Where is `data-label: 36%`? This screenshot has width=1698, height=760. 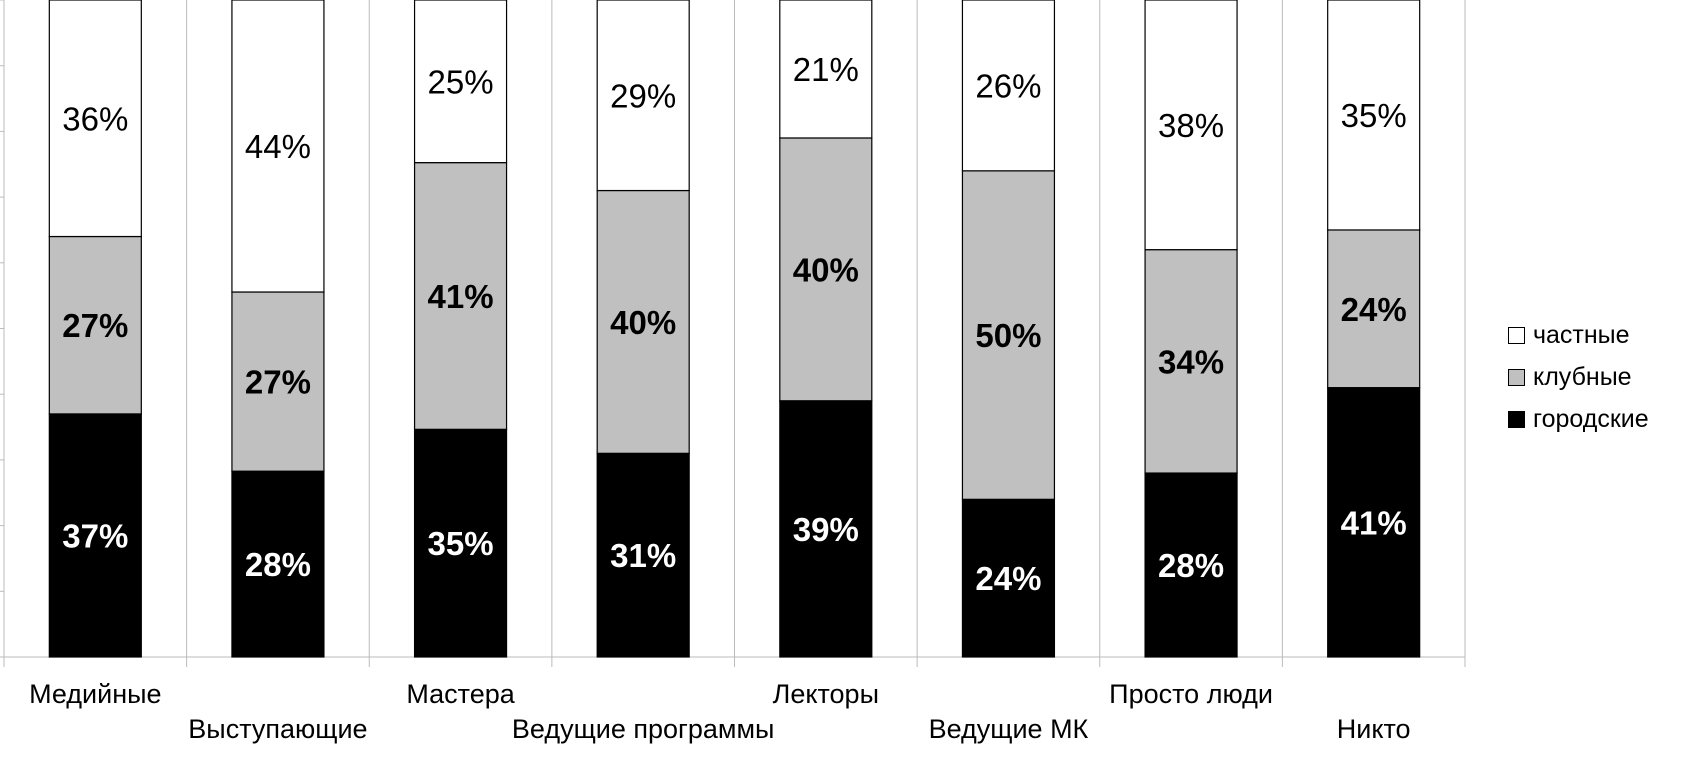 data-label: 36% is located at coordinates (95, 118).